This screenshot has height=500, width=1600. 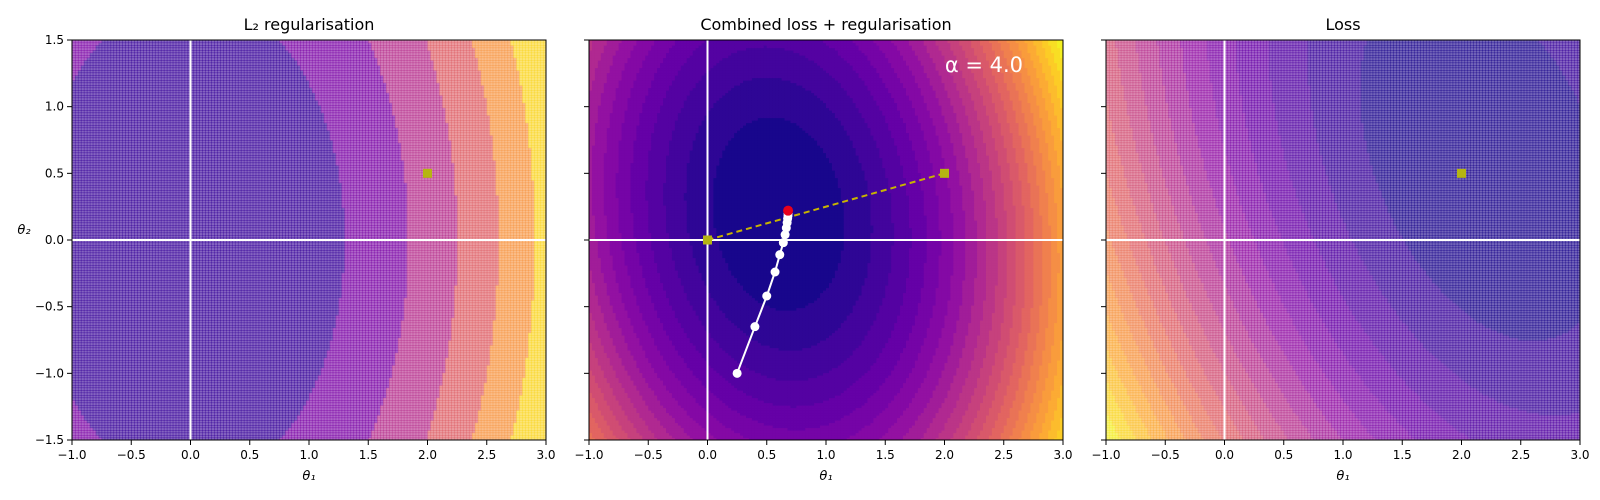 What do you see at coordinates (707, 240) in the screenshot?
I see `origin-marker` at bounding box center [707, 240].